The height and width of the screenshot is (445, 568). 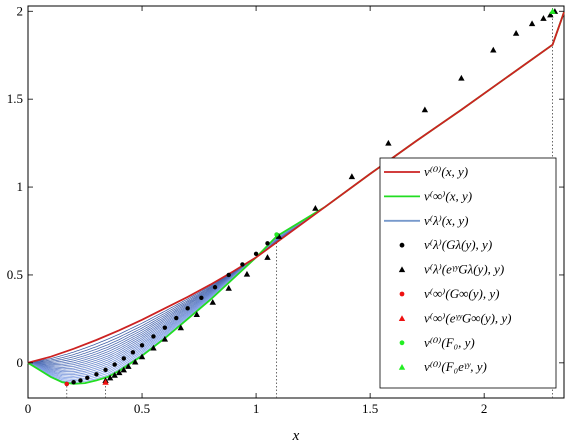 What do you see at coordinates (66, 384) in the screenshot?
I see `g-inf-dot` at bounding box center [66, 384].